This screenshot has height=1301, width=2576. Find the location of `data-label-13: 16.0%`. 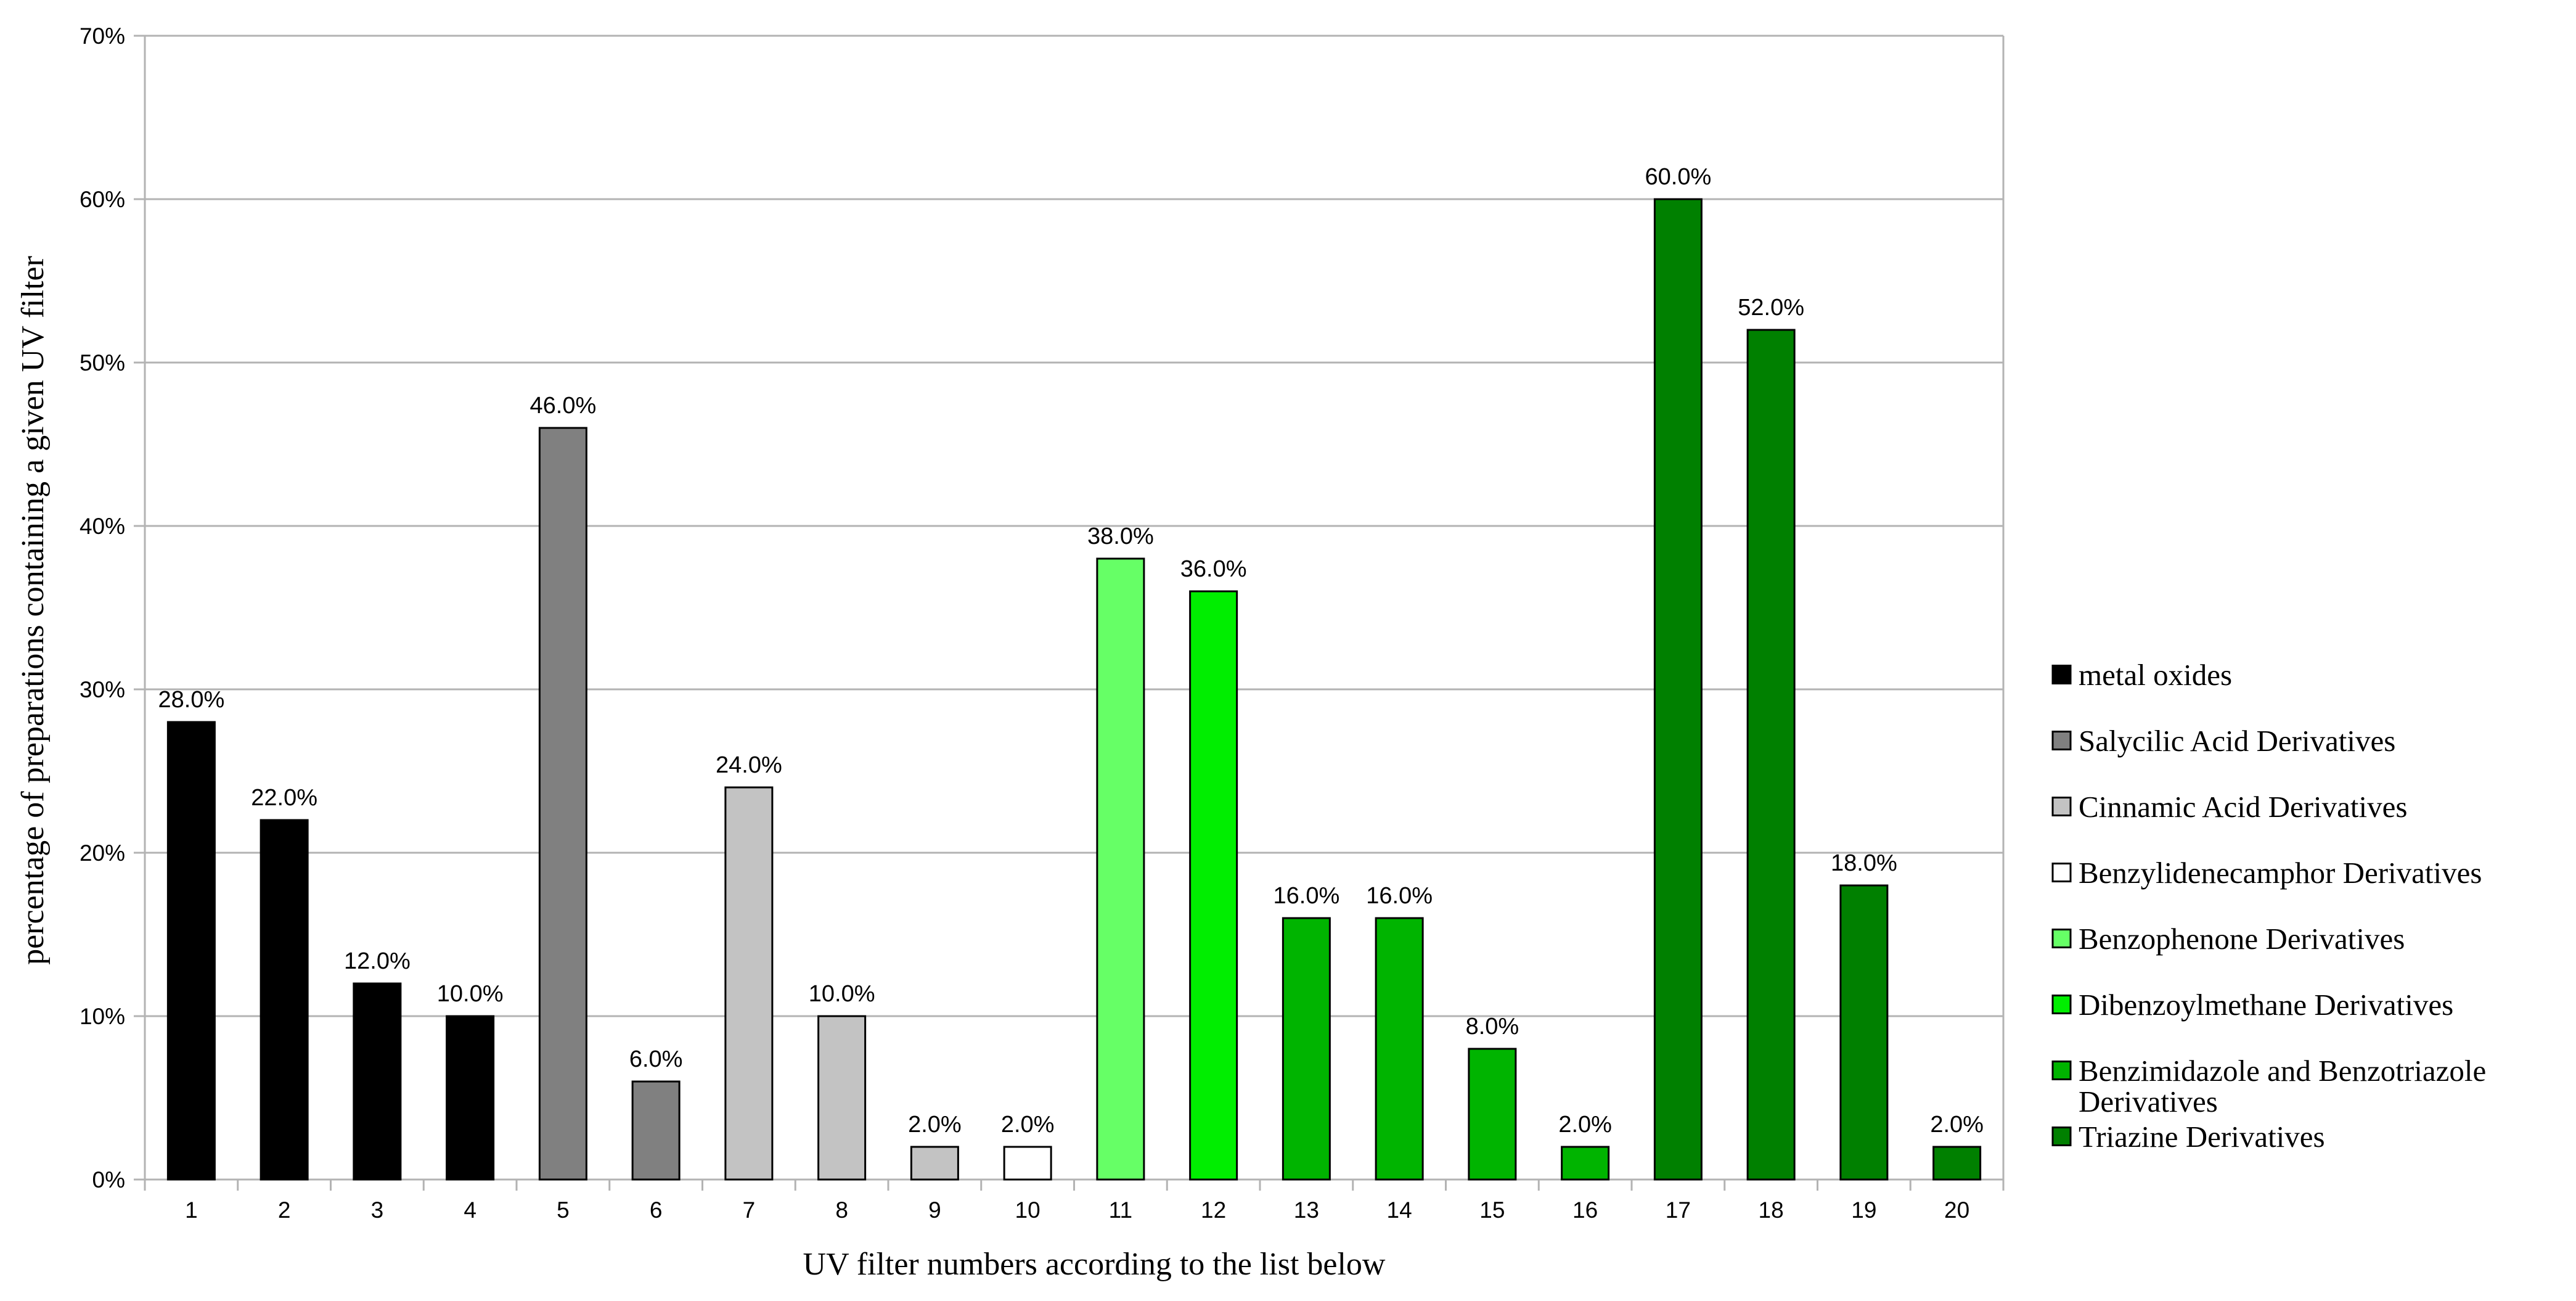

data-label-13: 16.0% is located at coordinates (1307, 896).